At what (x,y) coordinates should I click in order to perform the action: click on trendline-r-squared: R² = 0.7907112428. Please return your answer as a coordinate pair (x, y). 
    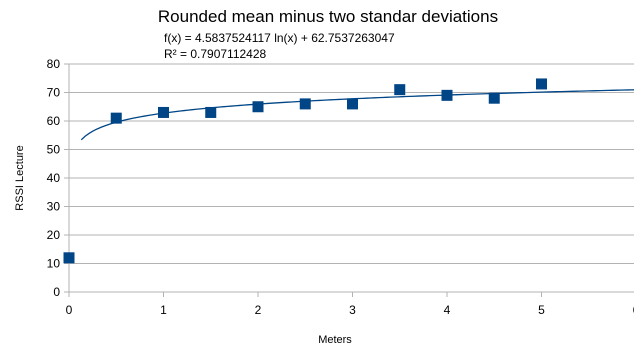
    Looking at the image, I should click on (215, 54).